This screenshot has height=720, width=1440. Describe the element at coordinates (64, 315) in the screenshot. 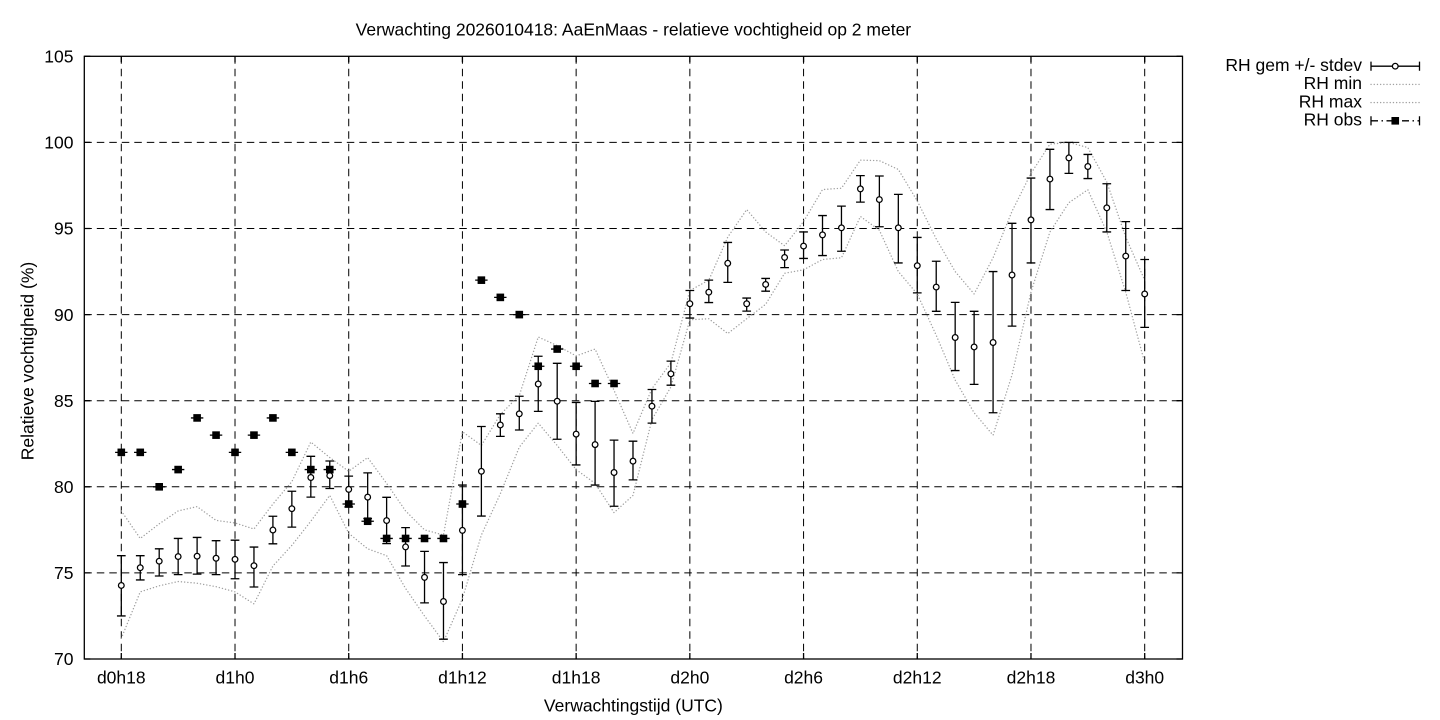

I see `svg-text: 90` at that location.